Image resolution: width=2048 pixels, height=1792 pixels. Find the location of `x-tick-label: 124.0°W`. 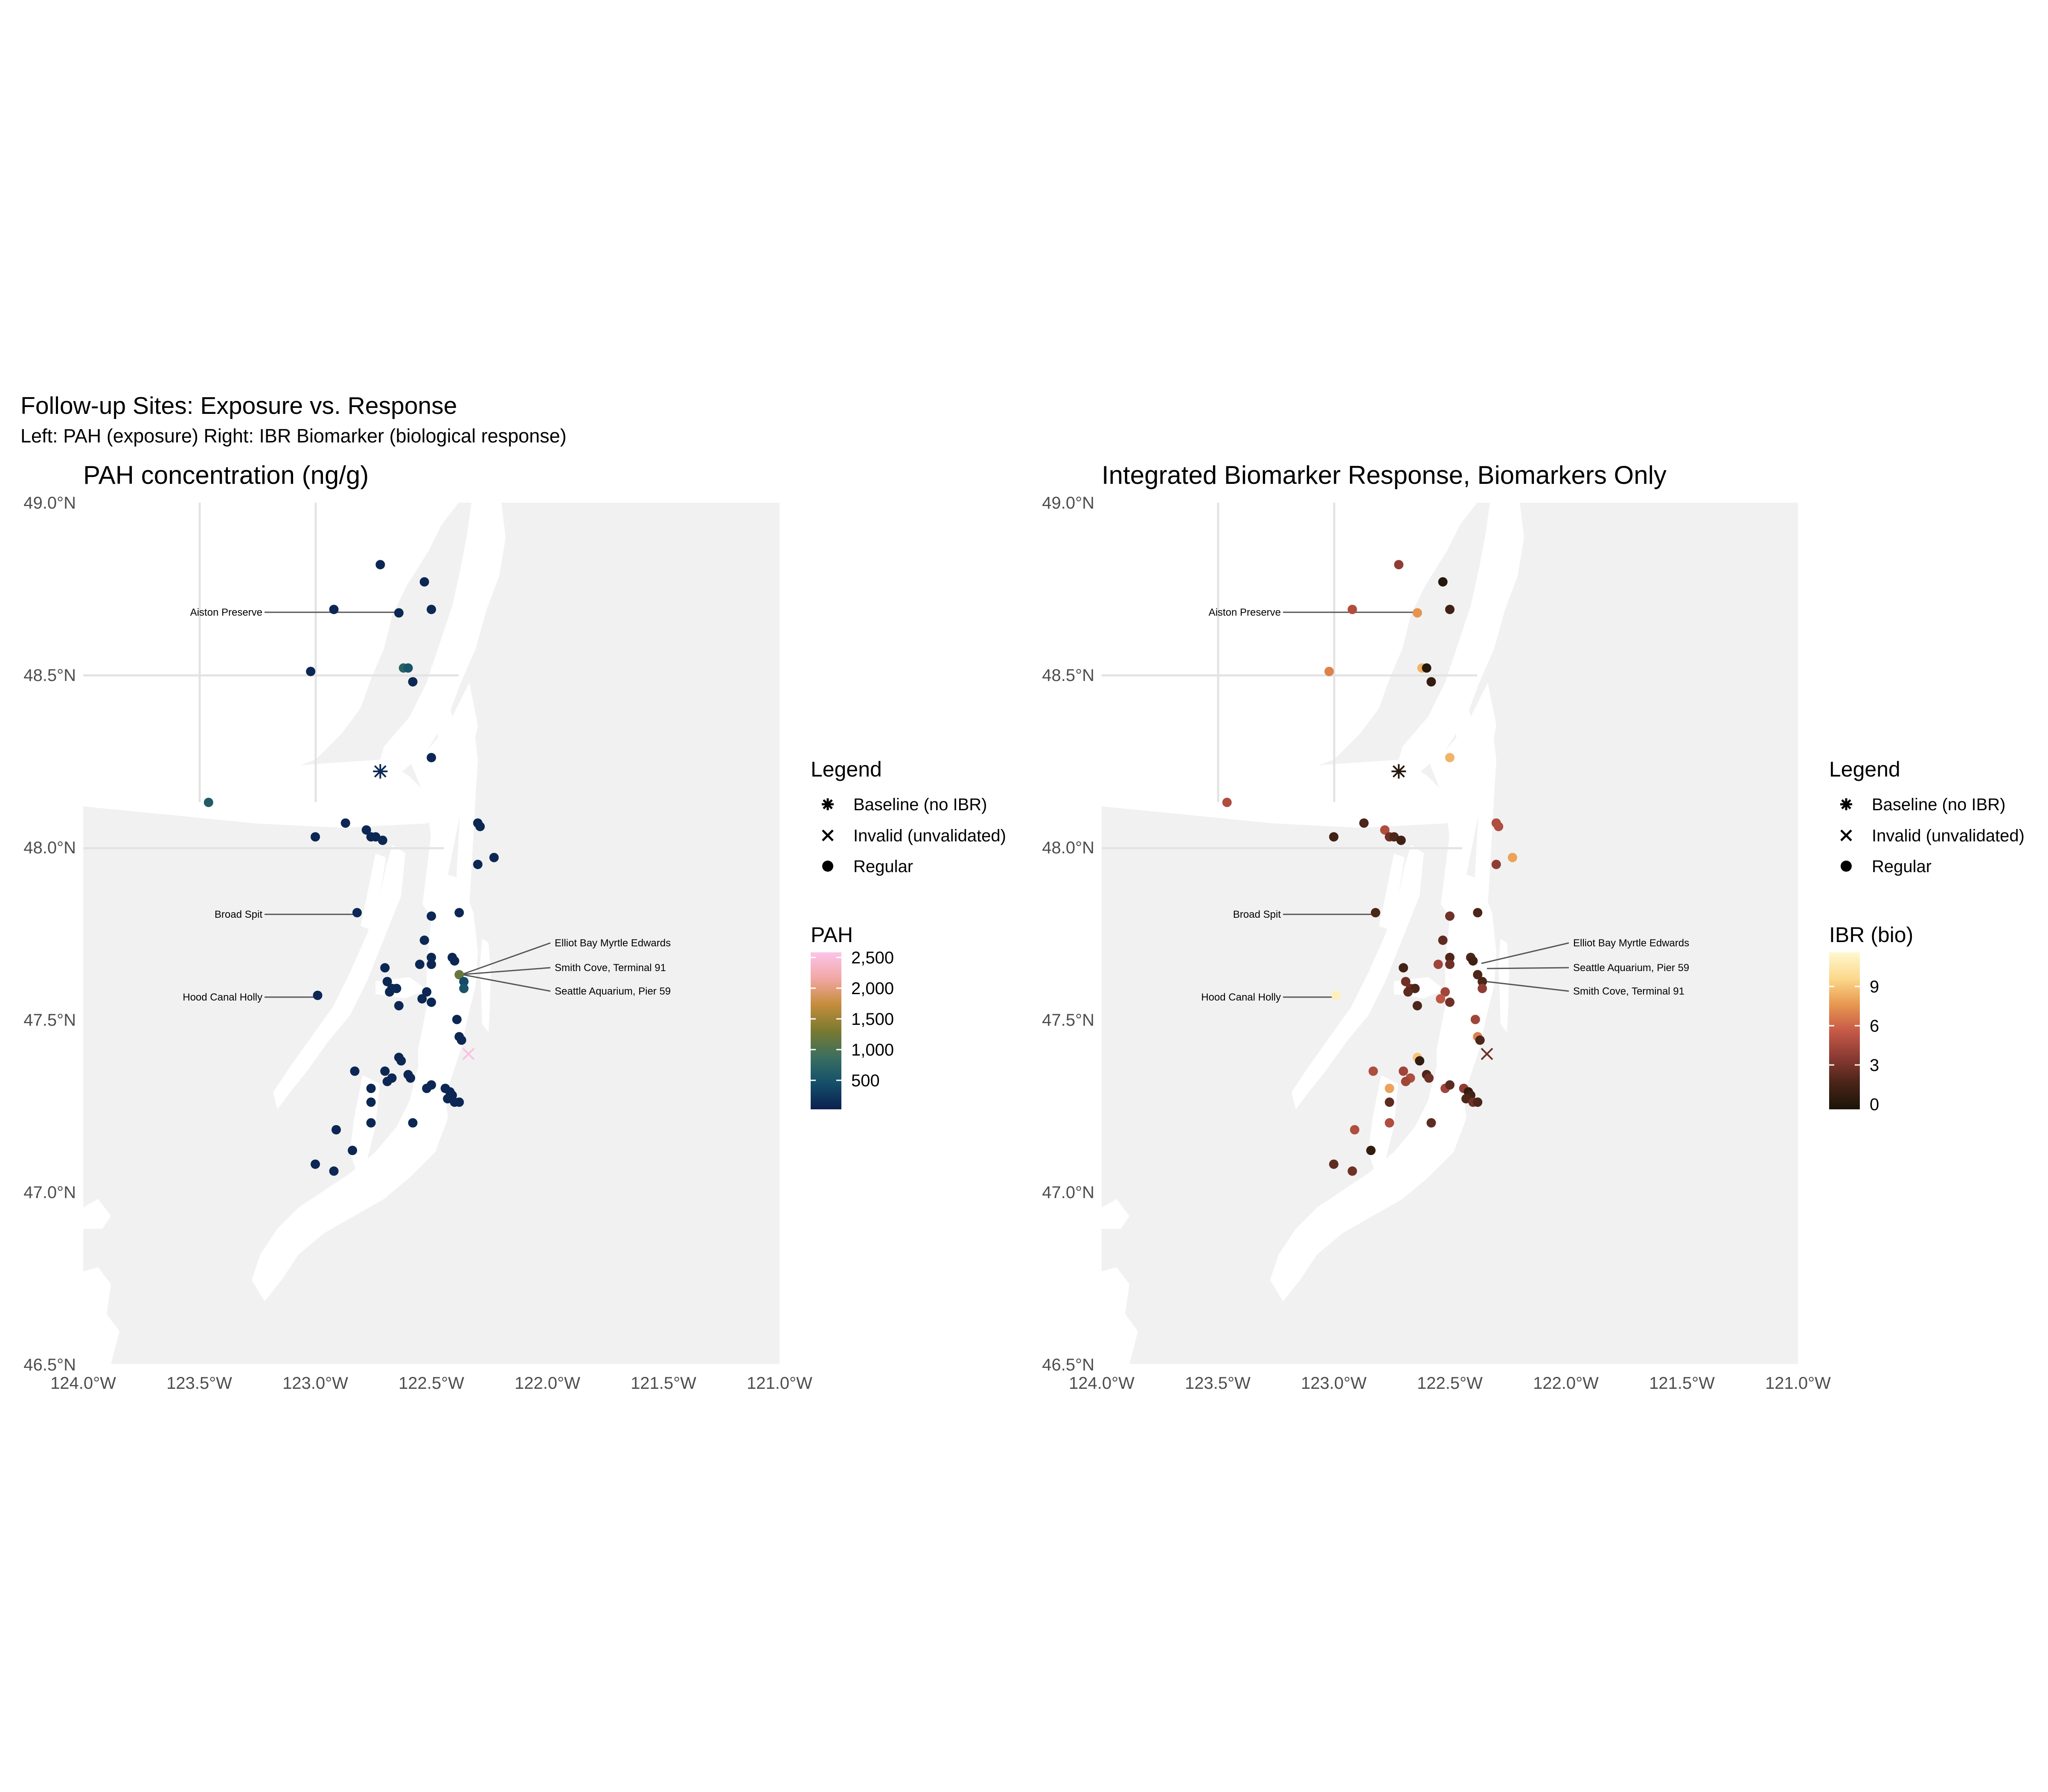

x-tick-label: 124.0°W is located at coordinates (1102, 1383).